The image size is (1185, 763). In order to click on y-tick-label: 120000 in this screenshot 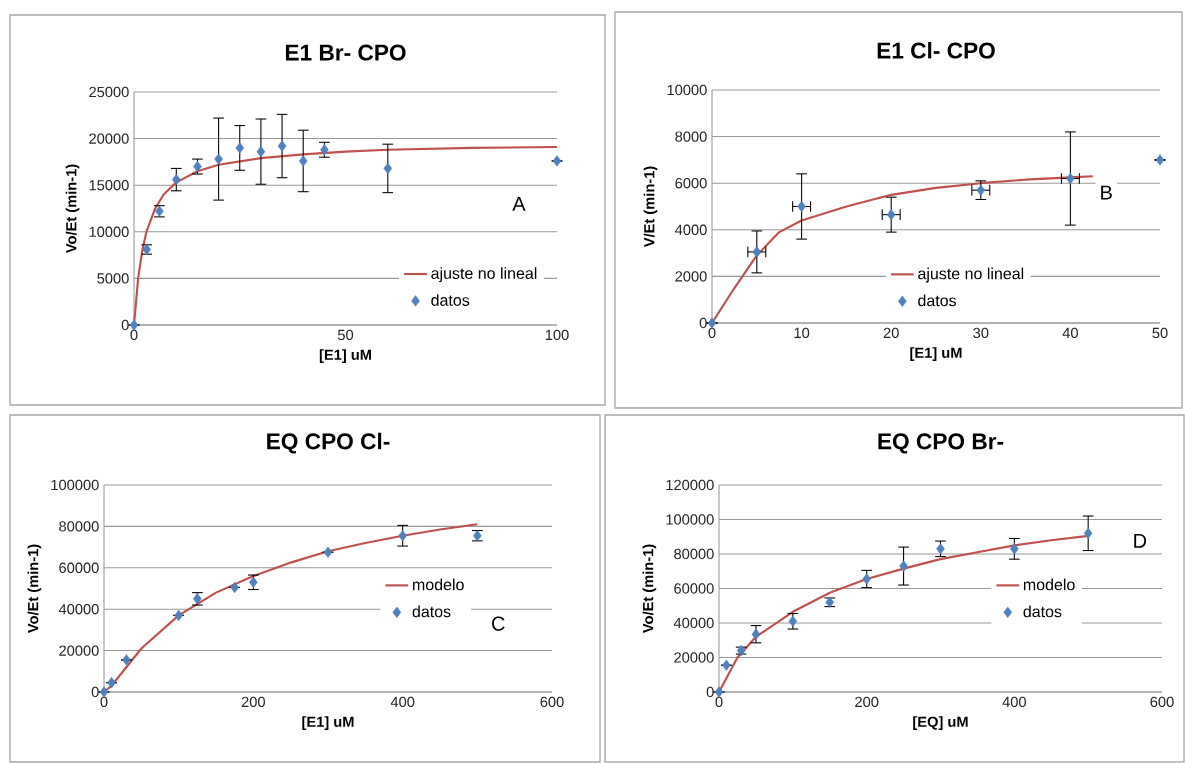, I will do `click(690, 485)`.